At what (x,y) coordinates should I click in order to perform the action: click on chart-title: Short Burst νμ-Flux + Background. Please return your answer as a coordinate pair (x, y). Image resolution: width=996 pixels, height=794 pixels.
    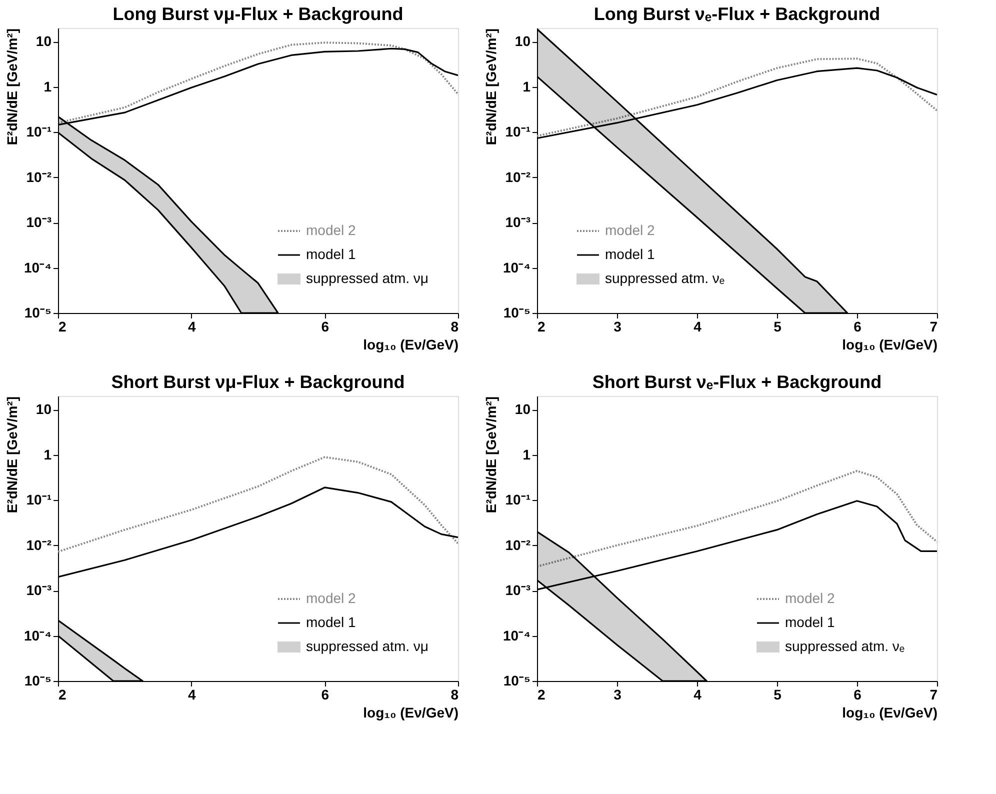
    Looking at the image, I should click on (258, 382).